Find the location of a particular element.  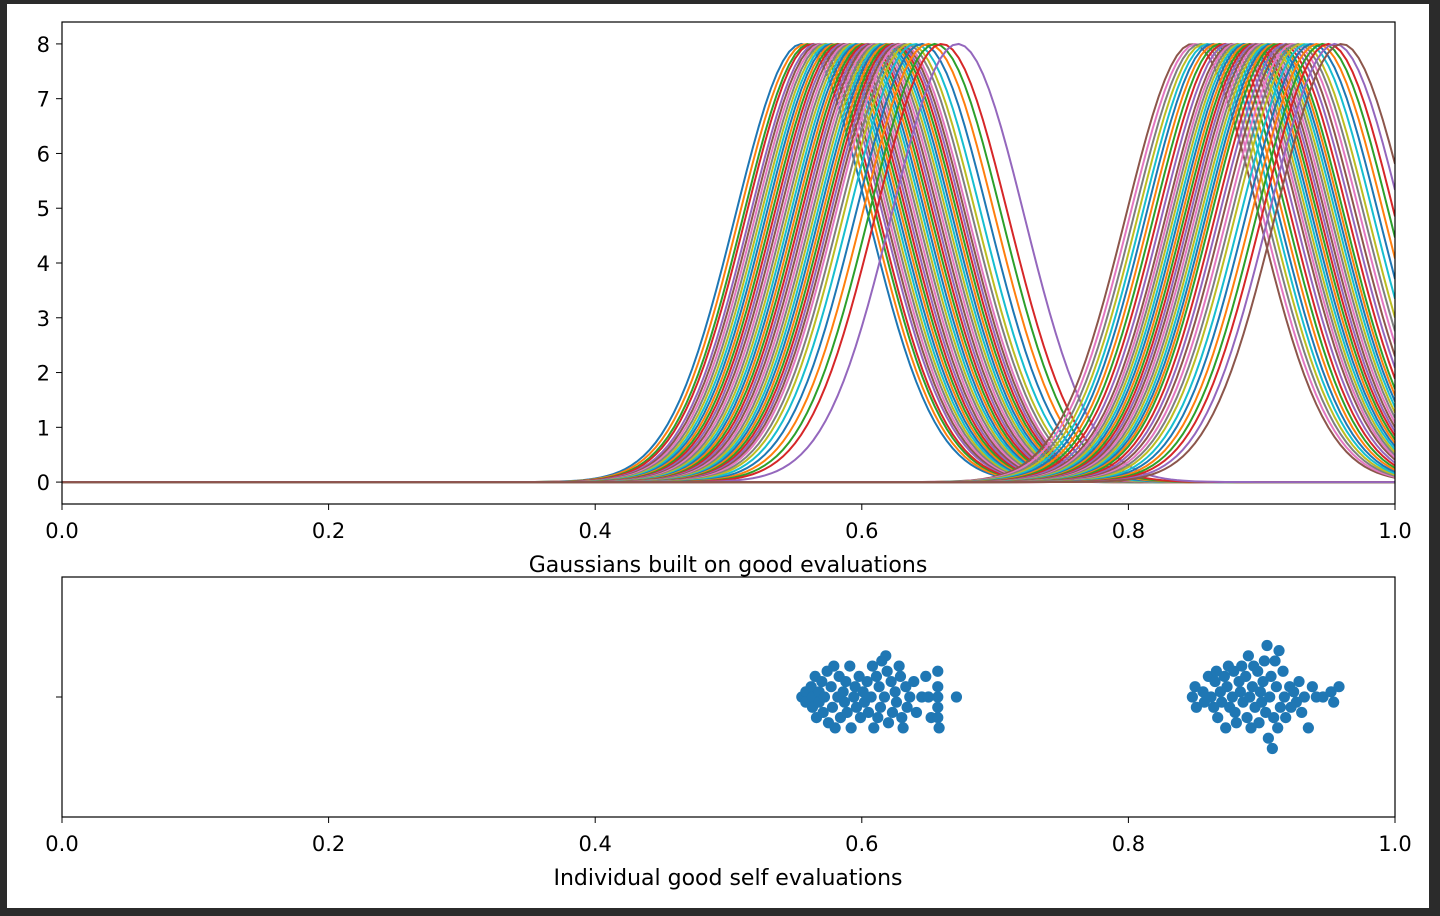

bottom-x-axis: 0.0 0.2 0.4 0.6 0.8 1.0 is located at coordinates (728, 836).